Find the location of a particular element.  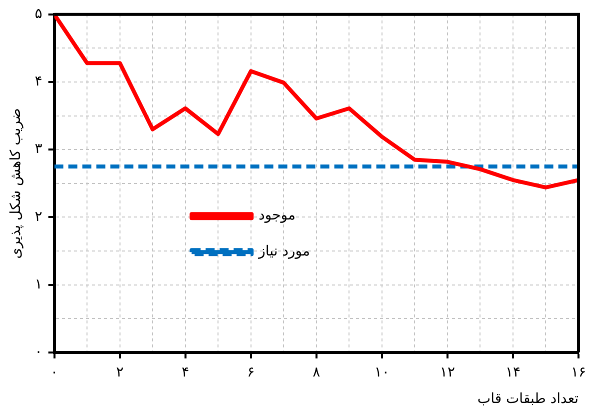

x-tick-label: ۸ is located at coordinates (316, 372).